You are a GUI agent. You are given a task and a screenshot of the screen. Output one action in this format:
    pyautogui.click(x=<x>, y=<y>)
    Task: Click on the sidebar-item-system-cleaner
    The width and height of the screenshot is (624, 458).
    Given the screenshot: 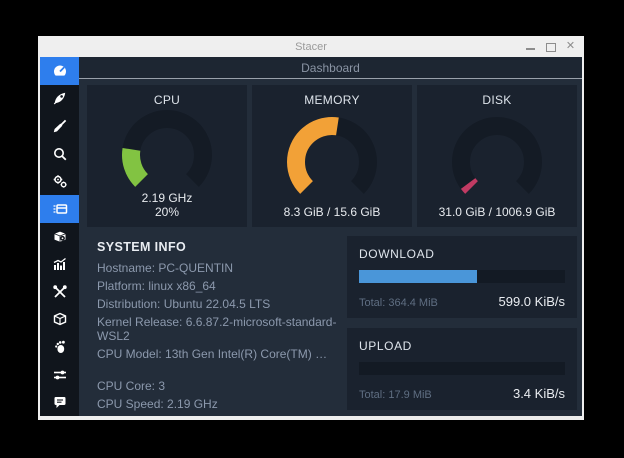 What is the action you would take?
    pyautogui.click(x=59, y=126)
    